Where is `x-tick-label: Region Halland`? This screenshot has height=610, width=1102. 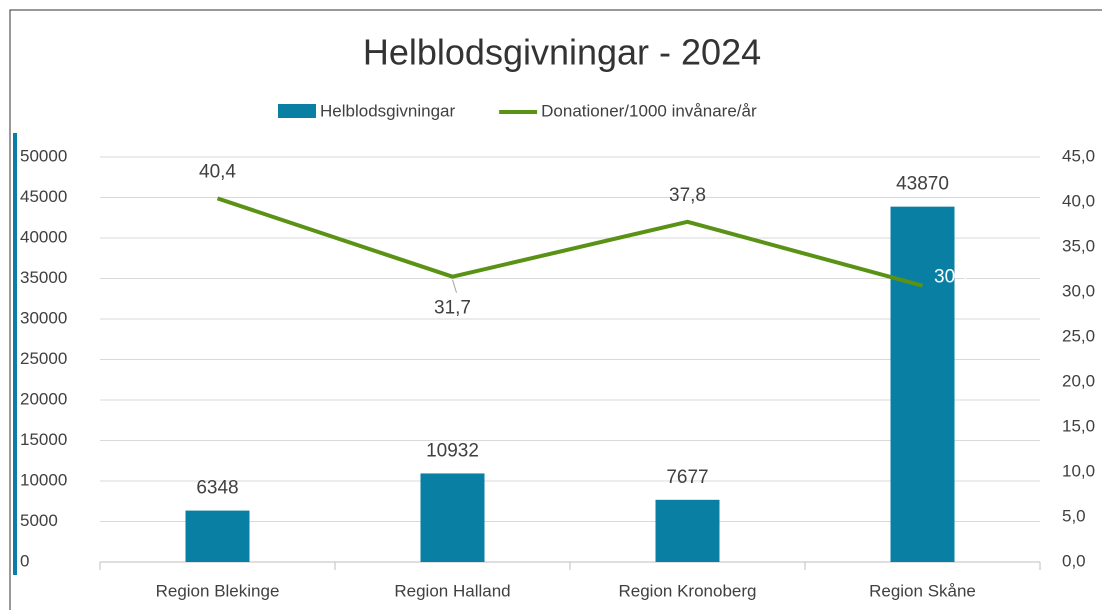 x-tick-label: Region Halland is located at coordinates (452, 590).